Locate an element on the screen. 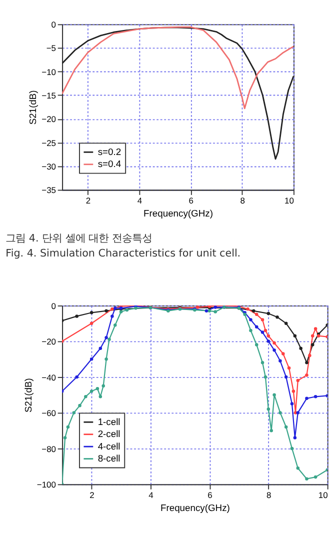  y-tick-label: −80 is located at coordinates (49, 449).